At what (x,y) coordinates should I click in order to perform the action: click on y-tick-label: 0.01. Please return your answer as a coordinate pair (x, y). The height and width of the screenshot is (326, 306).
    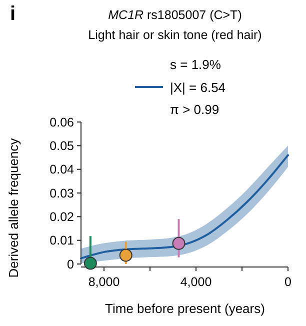
    Looking at the image, I should click on (62, 241).